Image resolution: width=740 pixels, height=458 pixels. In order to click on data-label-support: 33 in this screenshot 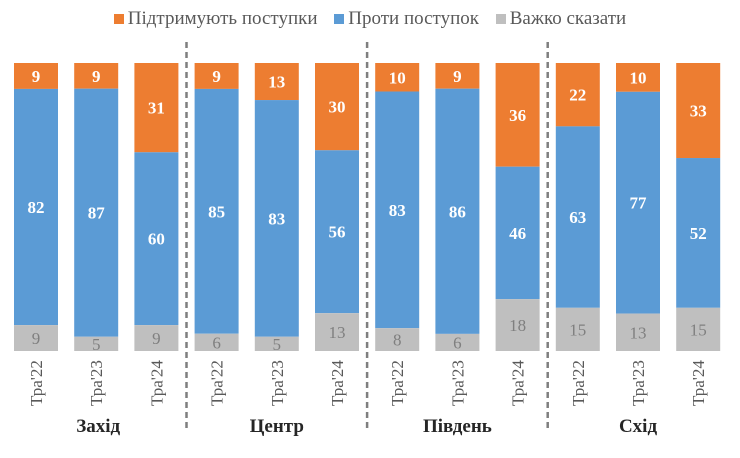, I will do `click(698, 111)`.